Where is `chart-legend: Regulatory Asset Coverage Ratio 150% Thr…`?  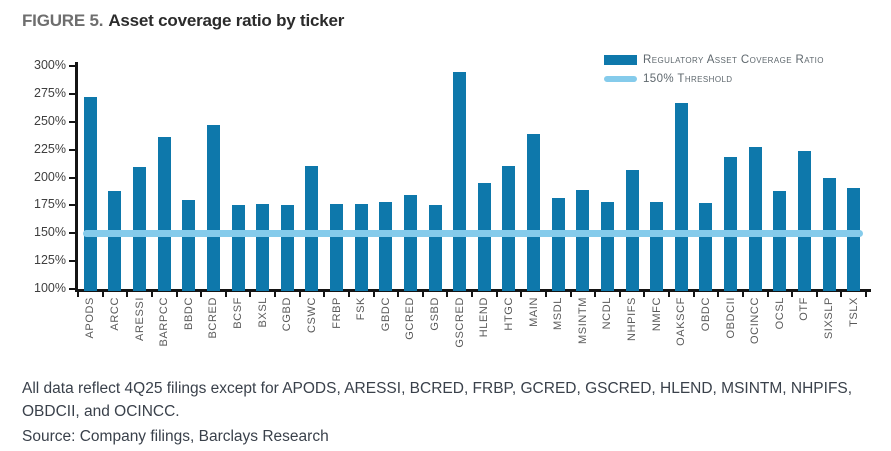
chart-legend: Regulatory Asset Coverage Ratio 150% Thr… is located at coordinates (714, 71).